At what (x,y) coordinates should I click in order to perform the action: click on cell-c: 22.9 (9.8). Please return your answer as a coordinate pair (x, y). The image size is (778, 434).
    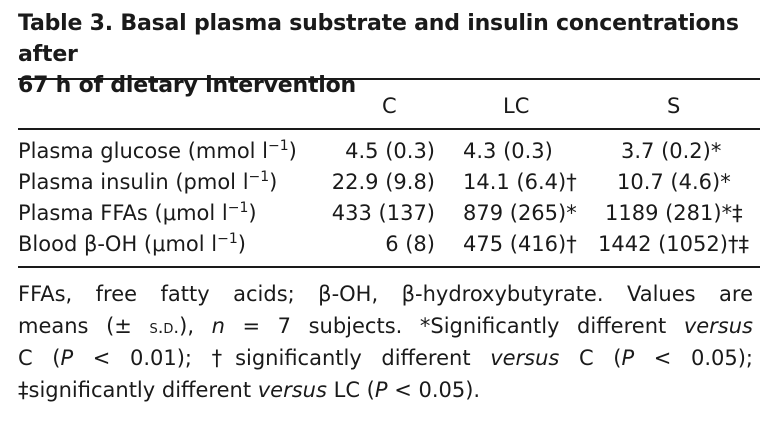
    Looking at the image, I should click on (383, 182).